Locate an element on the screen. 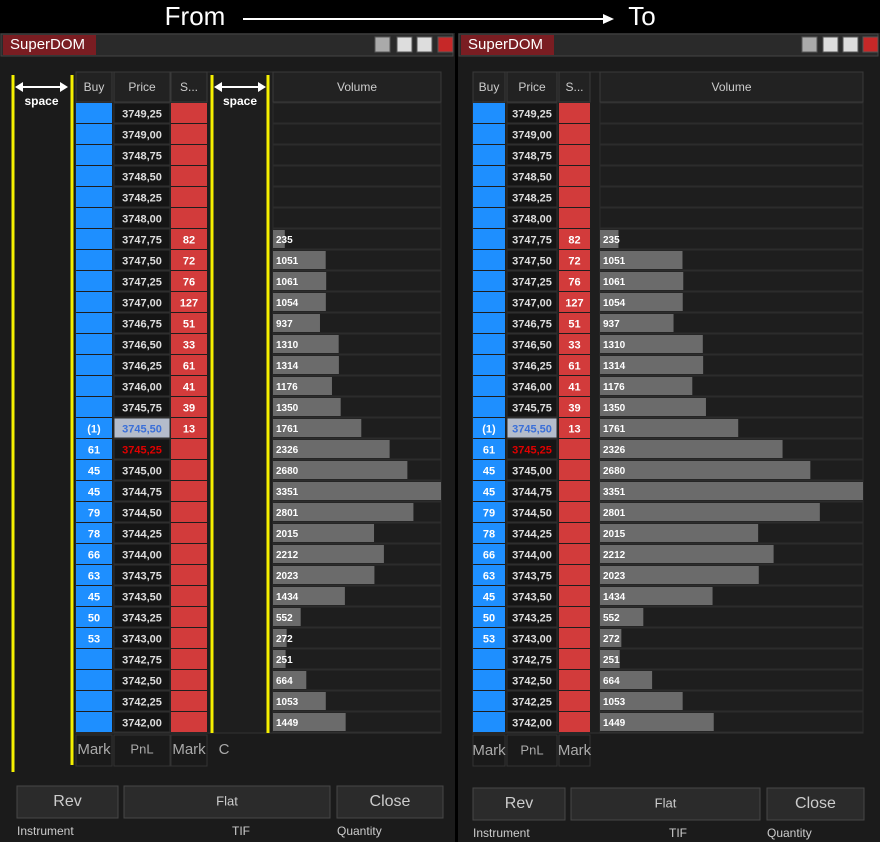 This screenshot has width=880, height=842. column-header-cell is located at coordinates (489, 87).